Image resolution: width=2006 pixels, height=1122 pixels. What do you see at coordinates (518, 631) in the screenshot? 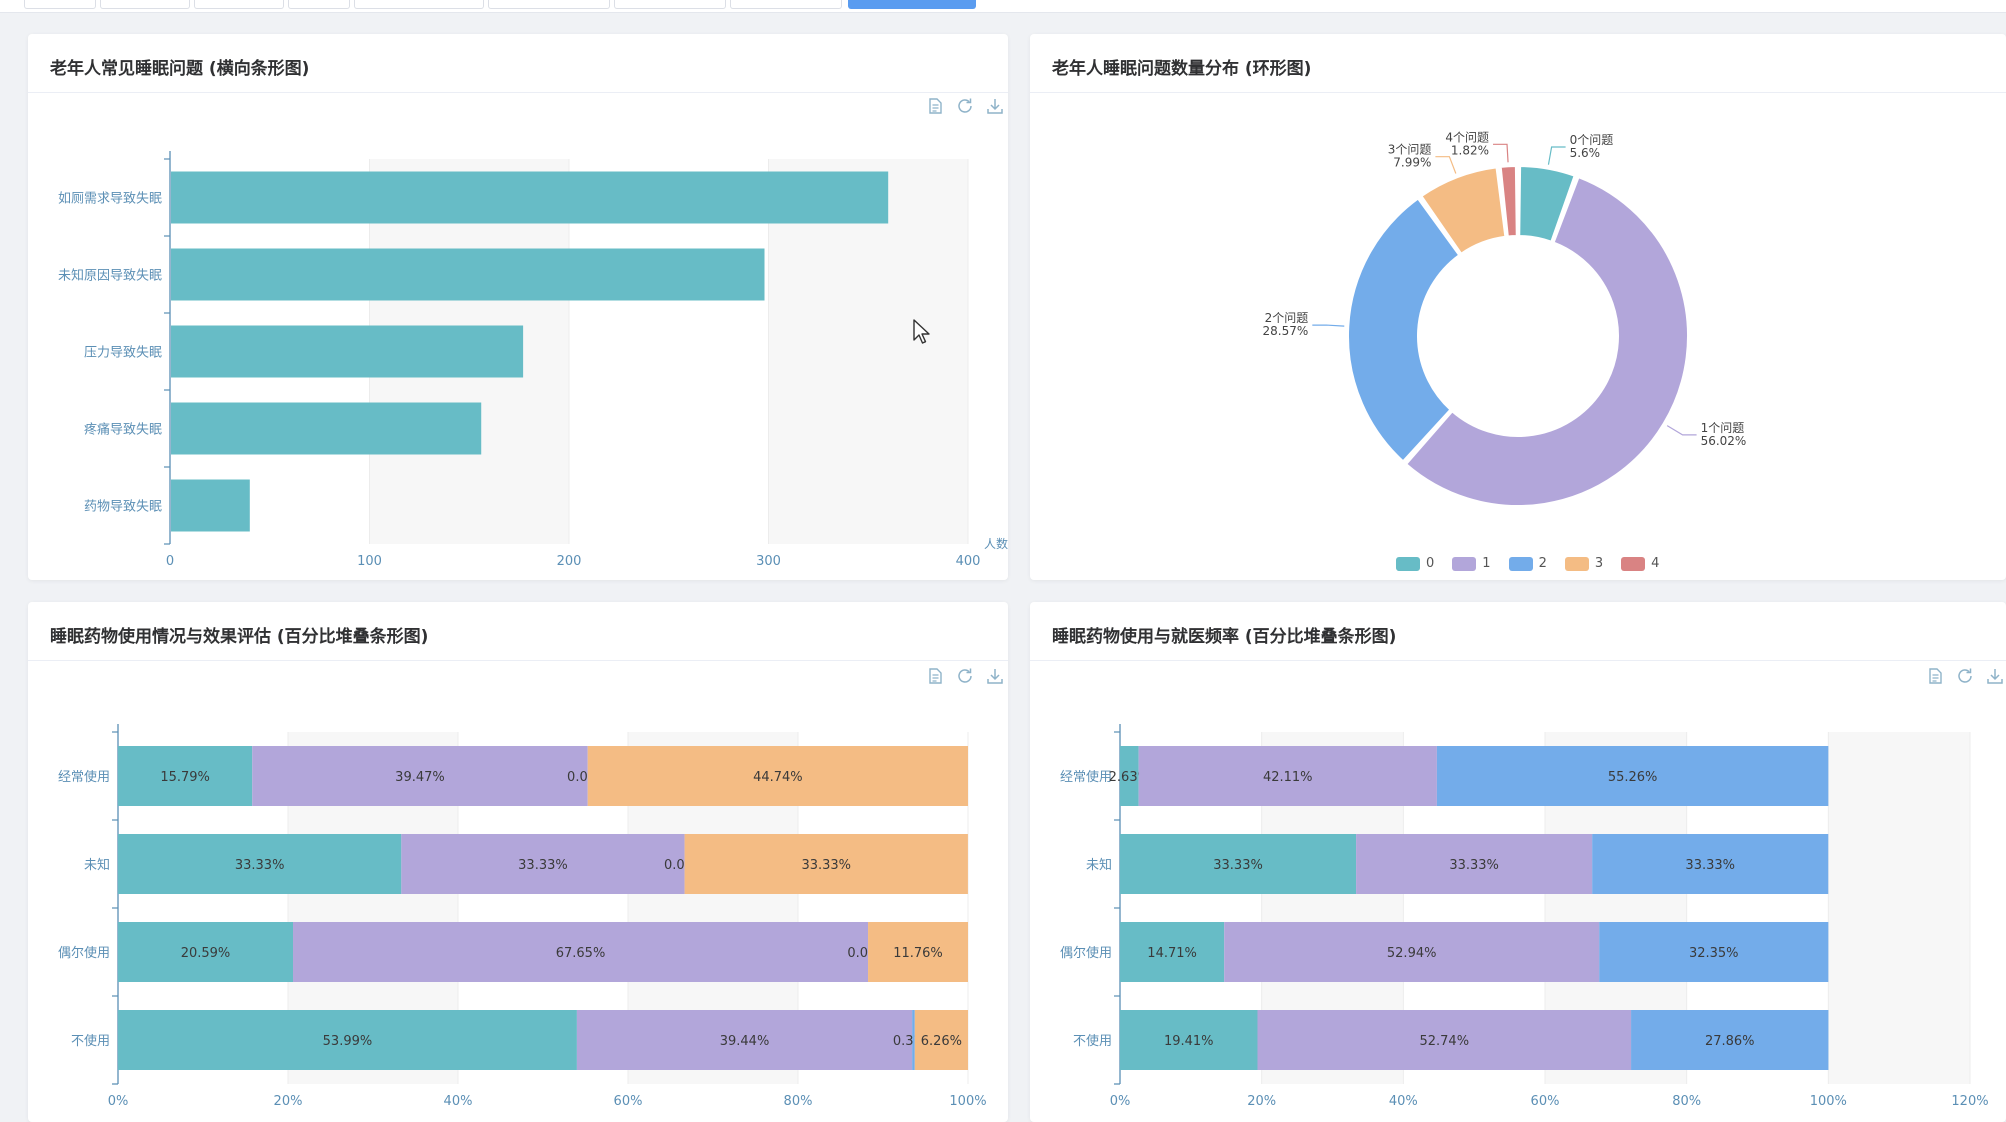
I see `panel-header: 睡眠药物使用情况与效果评估 (百分比堆叠条形图)` at bounding box center [518, 631].